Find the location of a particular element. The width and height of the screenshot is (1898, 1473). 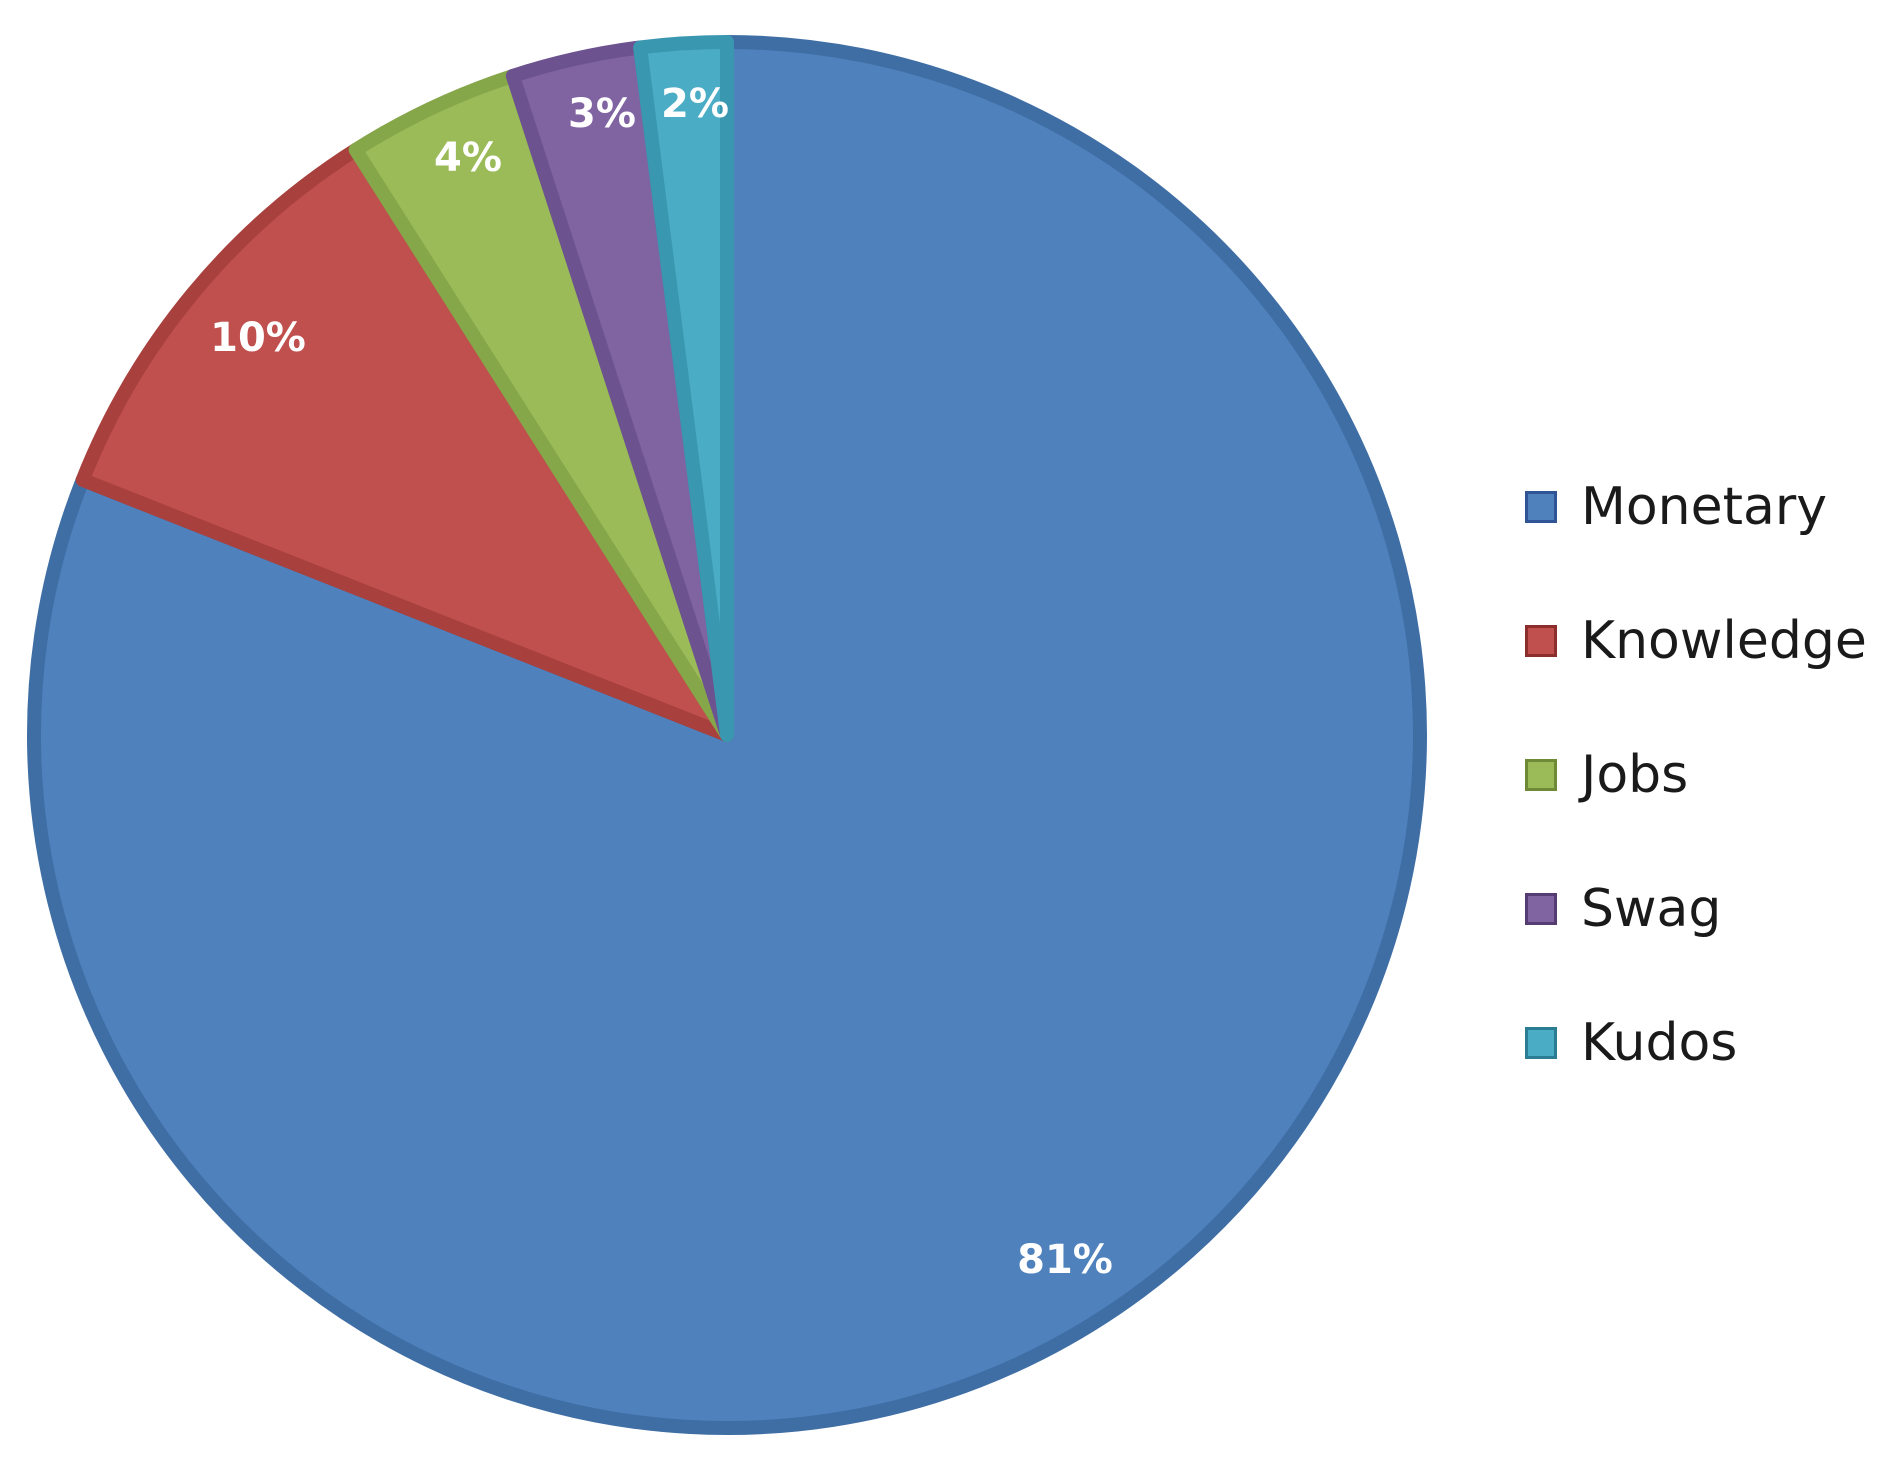

chart-legend: Monetary Knowledge Jobs Swag Kudos is located at coordinates (1710, 775).